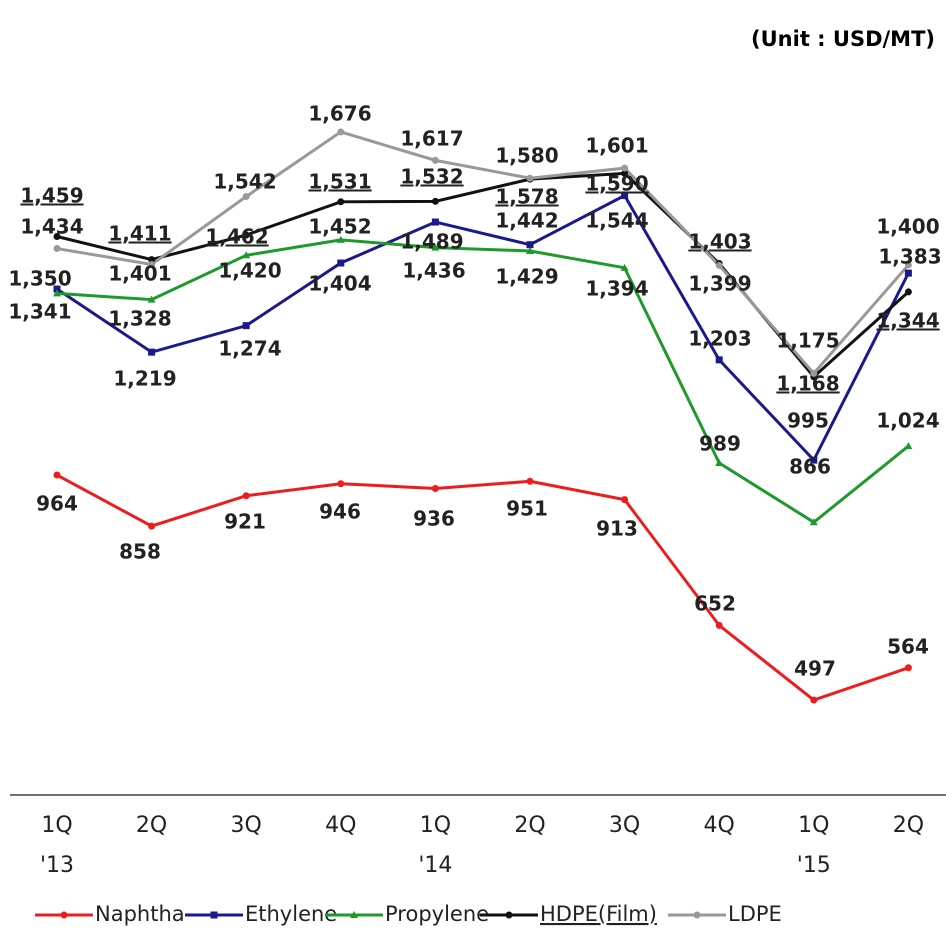 The height and width of the screenshot is (932, 946). I want to click on data-label: 1,344, so click(907, 321).